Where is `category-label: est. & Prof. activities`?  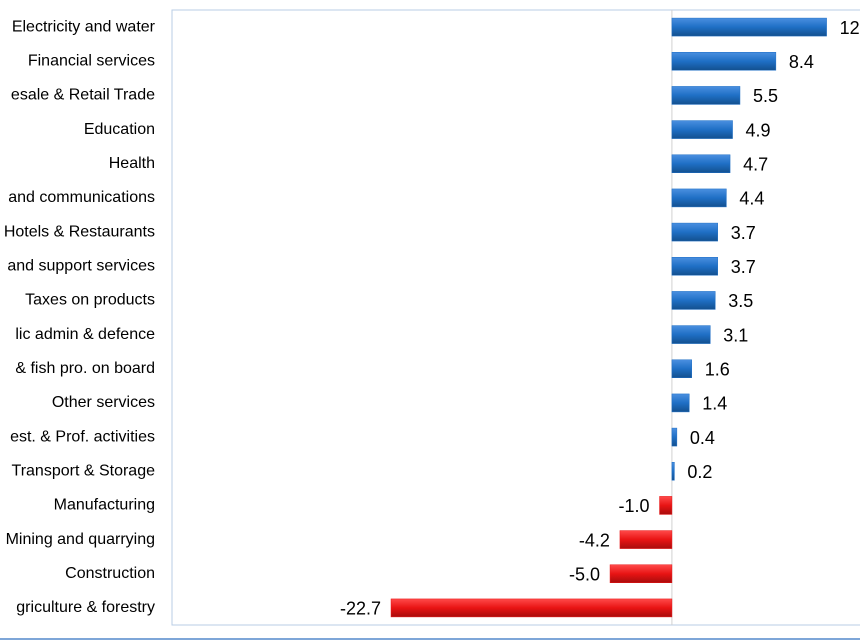
category-label: est. & Prof. activities is located at coordinates (82, 436).